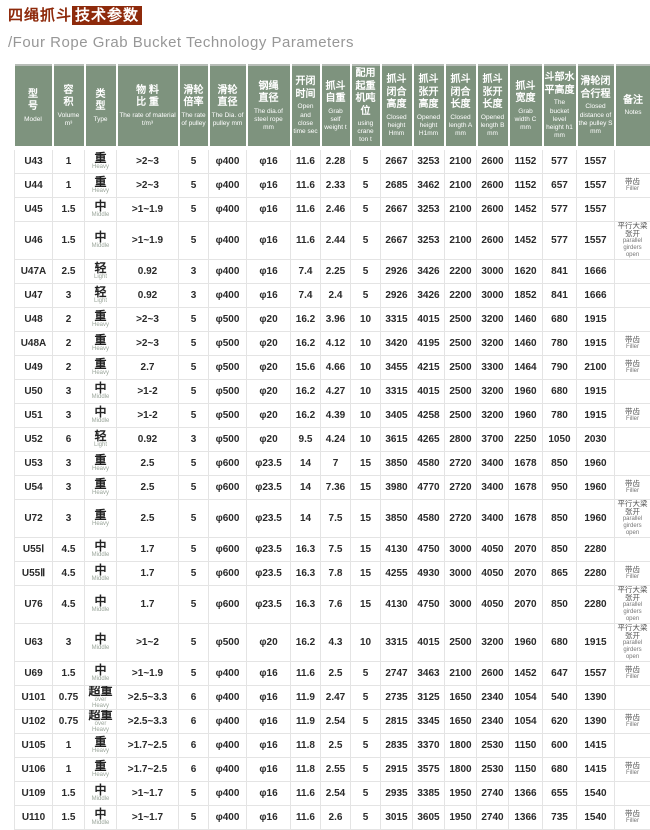  Describe the element at coordinates (429, 368) in the screenshot. I see `cell-opened_h: 4215` at that location.